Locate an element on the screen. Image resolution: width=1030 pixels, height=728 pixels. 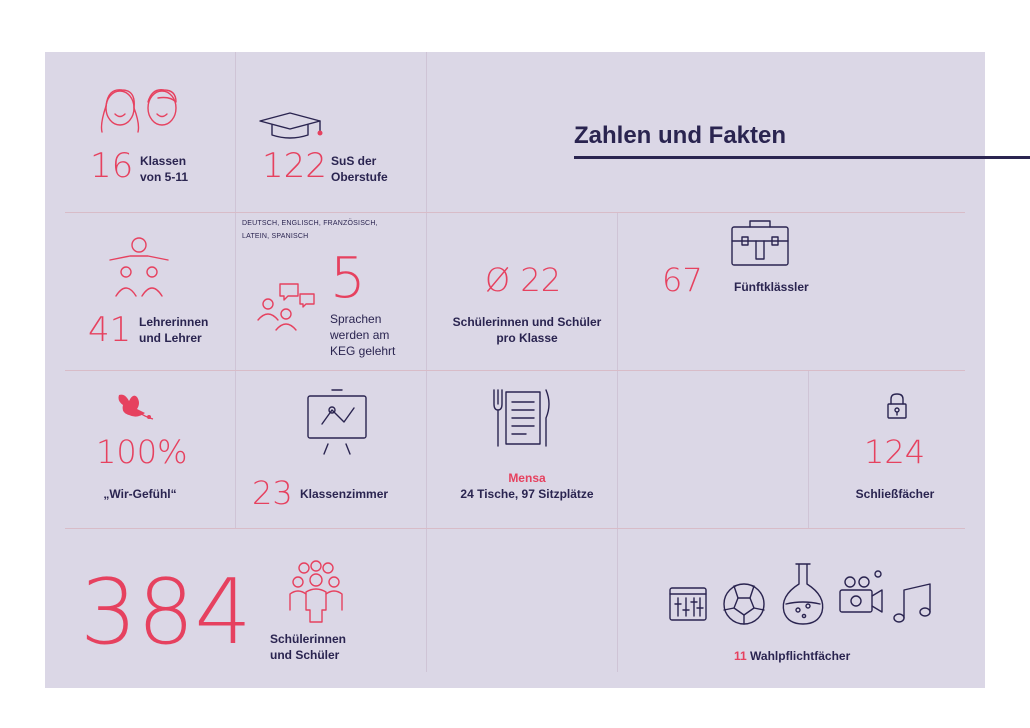
lehrer-label: Lehrerinnen und Lehrer is located at coordinates (173, 330).